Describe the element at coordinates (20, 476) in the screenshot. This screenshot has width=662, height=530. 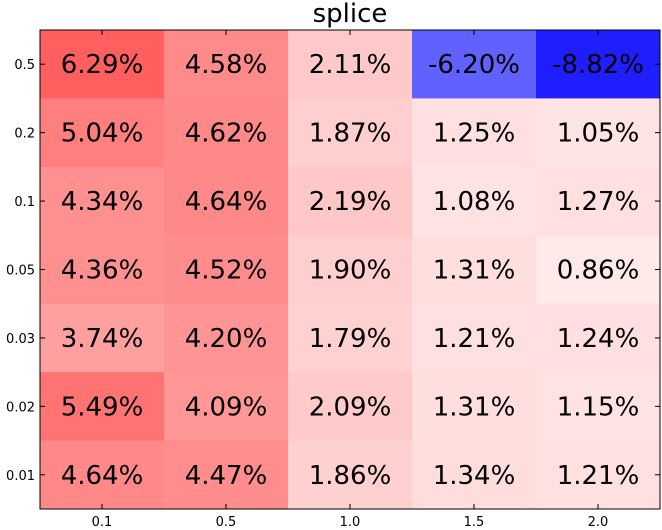
I see `y-tick-label-6: 0.01` at that location.